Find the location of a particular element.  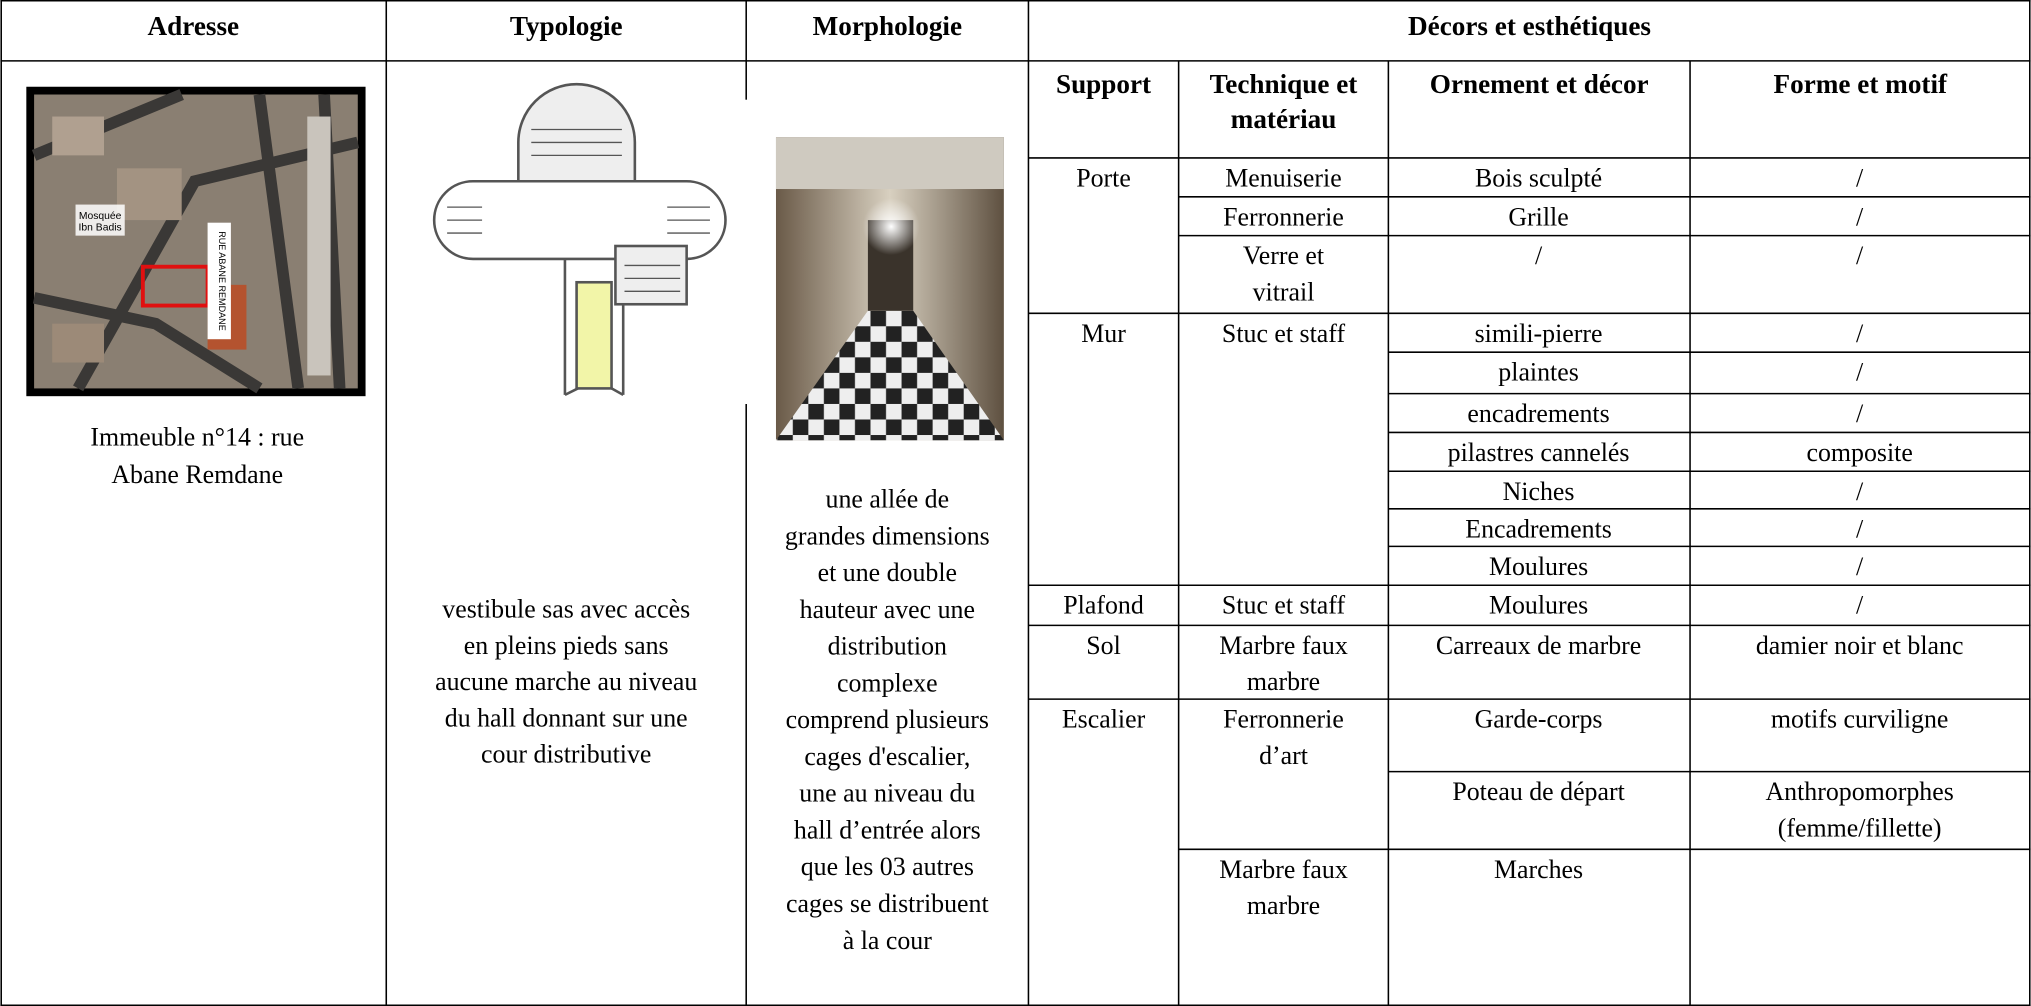

morphologie-text: comprend plusieurs is located at coordinates (887, 719).